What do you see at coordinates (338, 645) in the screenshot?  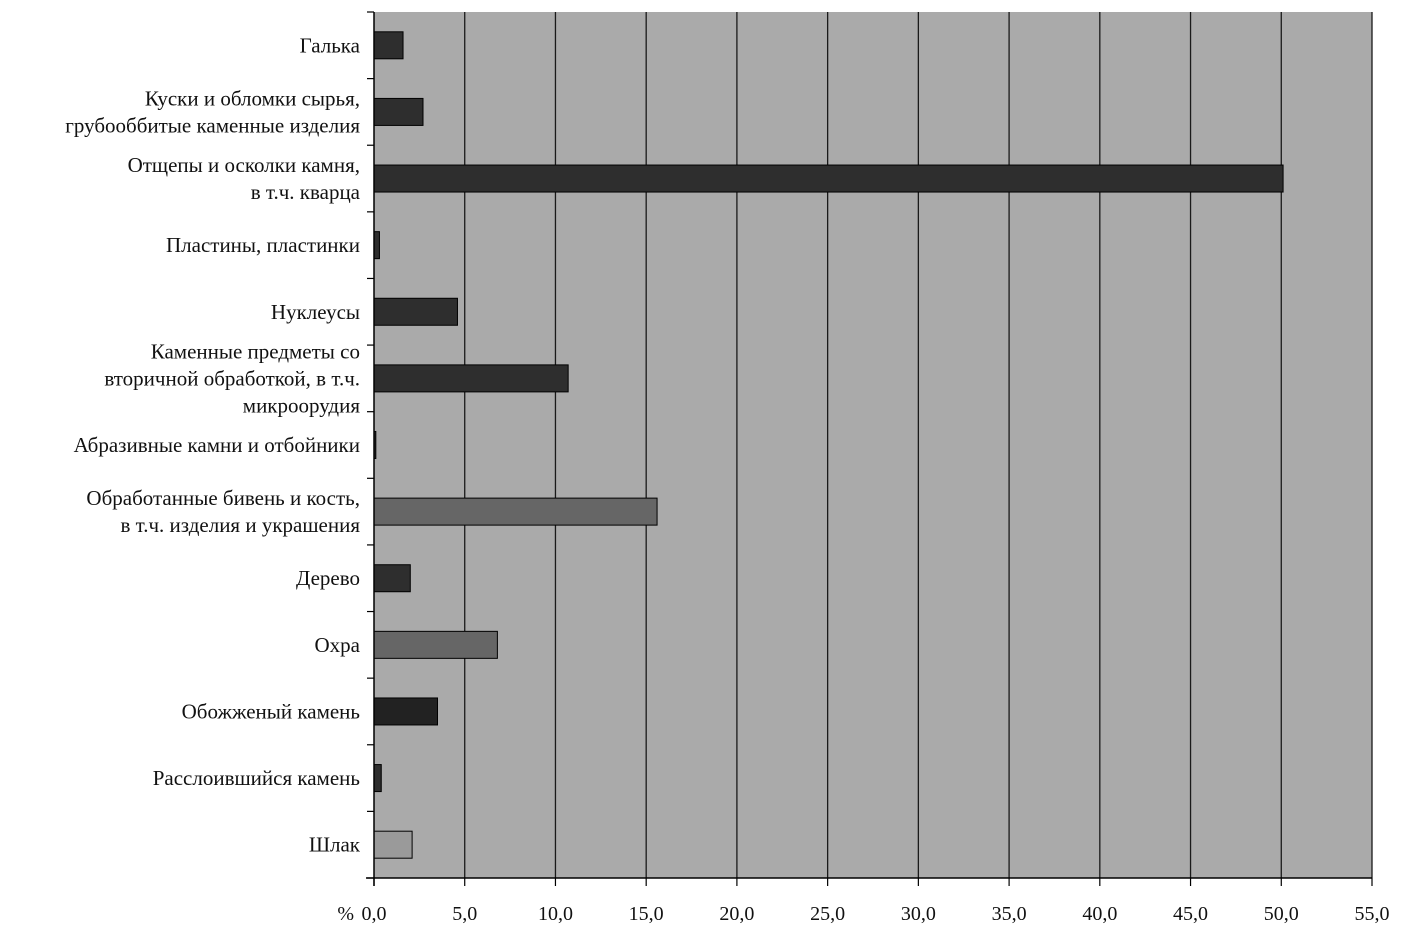 I see `category-label-9: Охра` at bounding box center [338, 645].